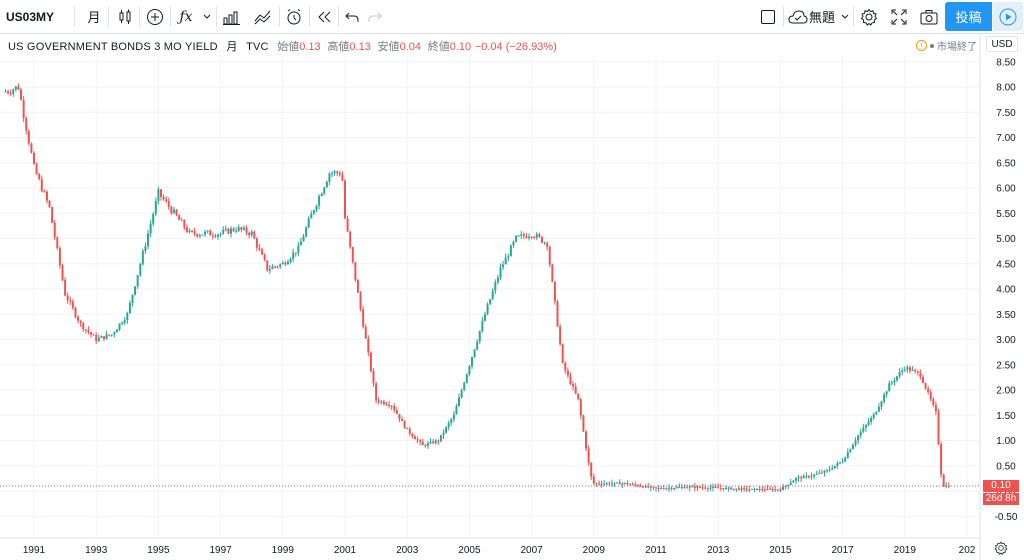 Image resolution: width=1024 pixels, height=560 pixels. What do you see at coordinates (375, 16) in the screenshot?
I see `redo-icon` at bounding box center [375, 16].